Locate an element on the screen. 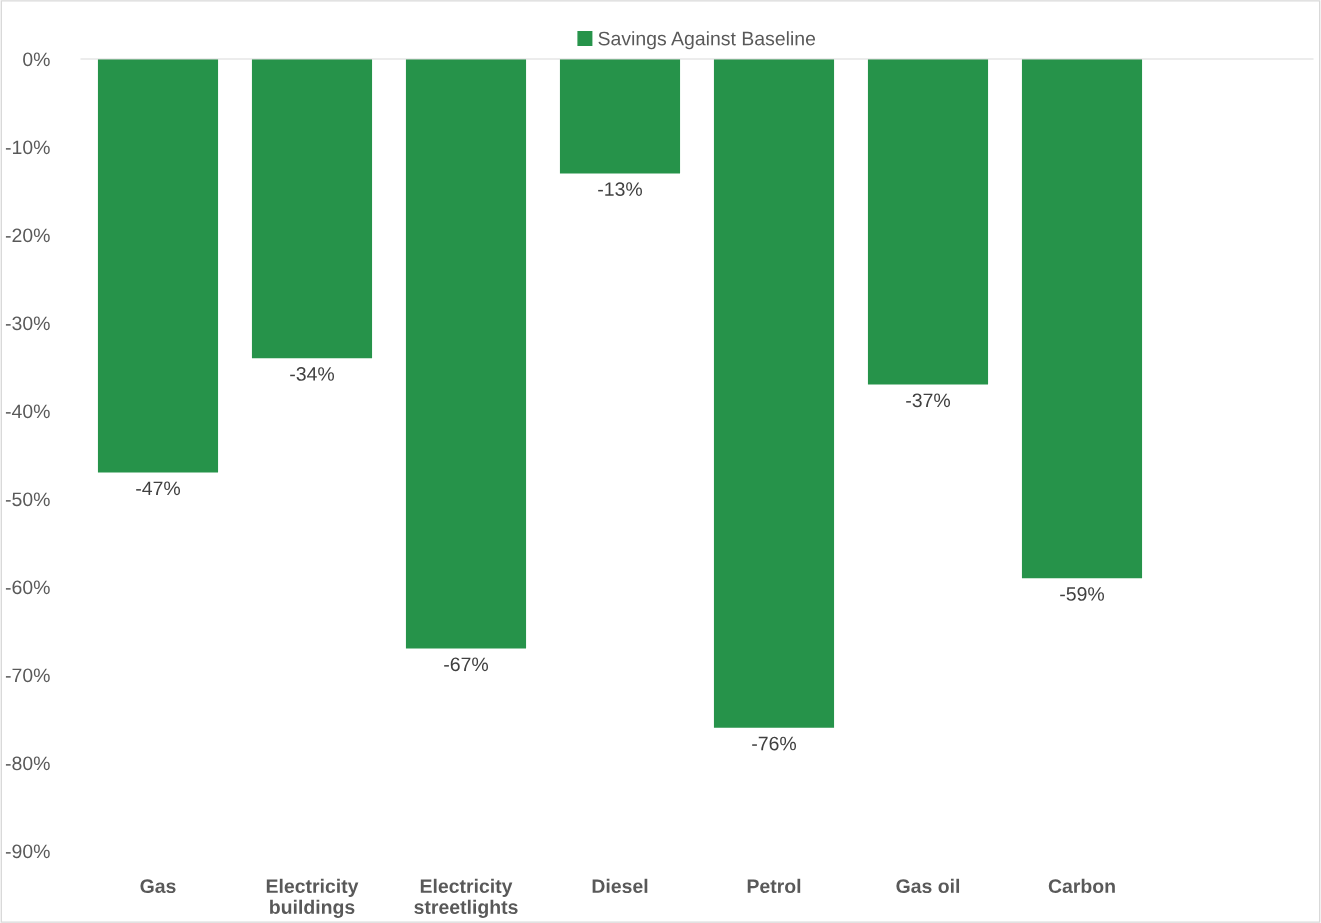 The width and height of the screenshot is (1321, 923). y-tick-label: -70% is located at coordinates (27, 675).